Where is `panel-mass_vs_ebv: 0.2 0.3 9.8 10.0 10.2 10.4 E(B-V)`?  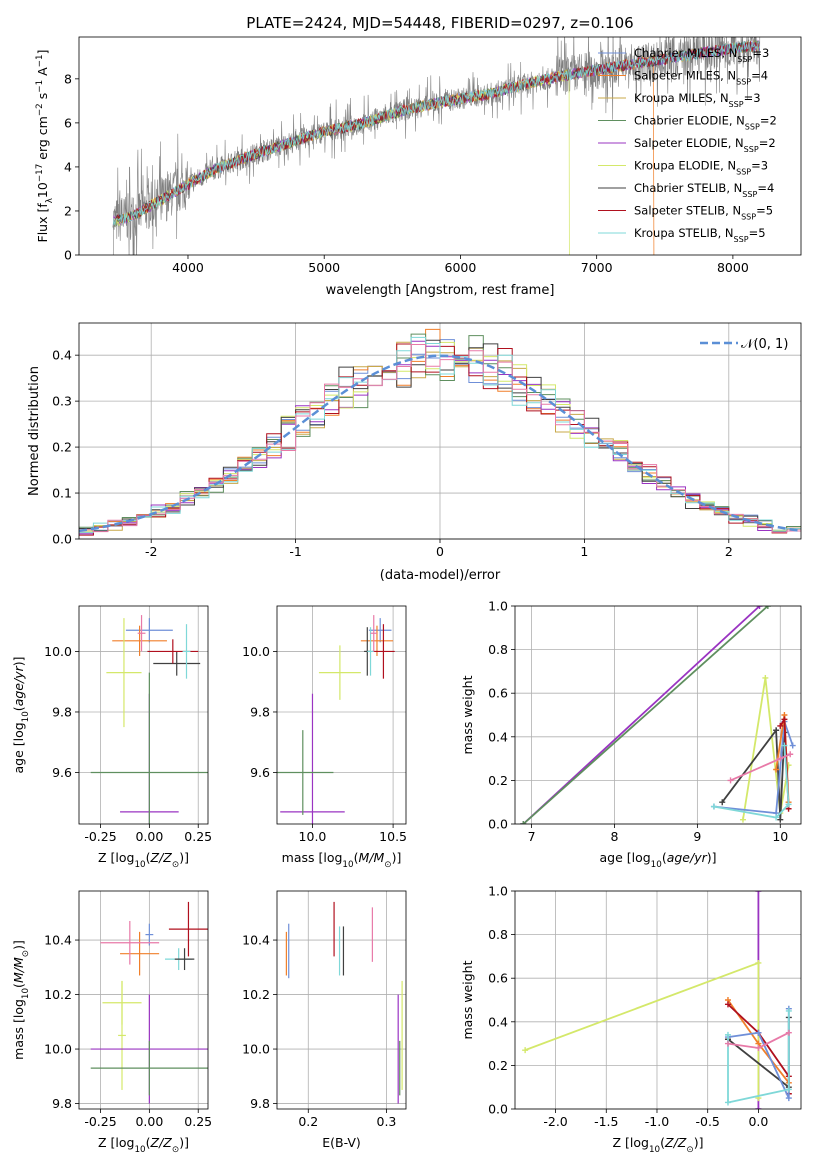
panel-mass_vs_ebv: 0.2 0.3 9.8 10.0 10.2 10.4 E(B-V) is located at coordinates (324, 1020).